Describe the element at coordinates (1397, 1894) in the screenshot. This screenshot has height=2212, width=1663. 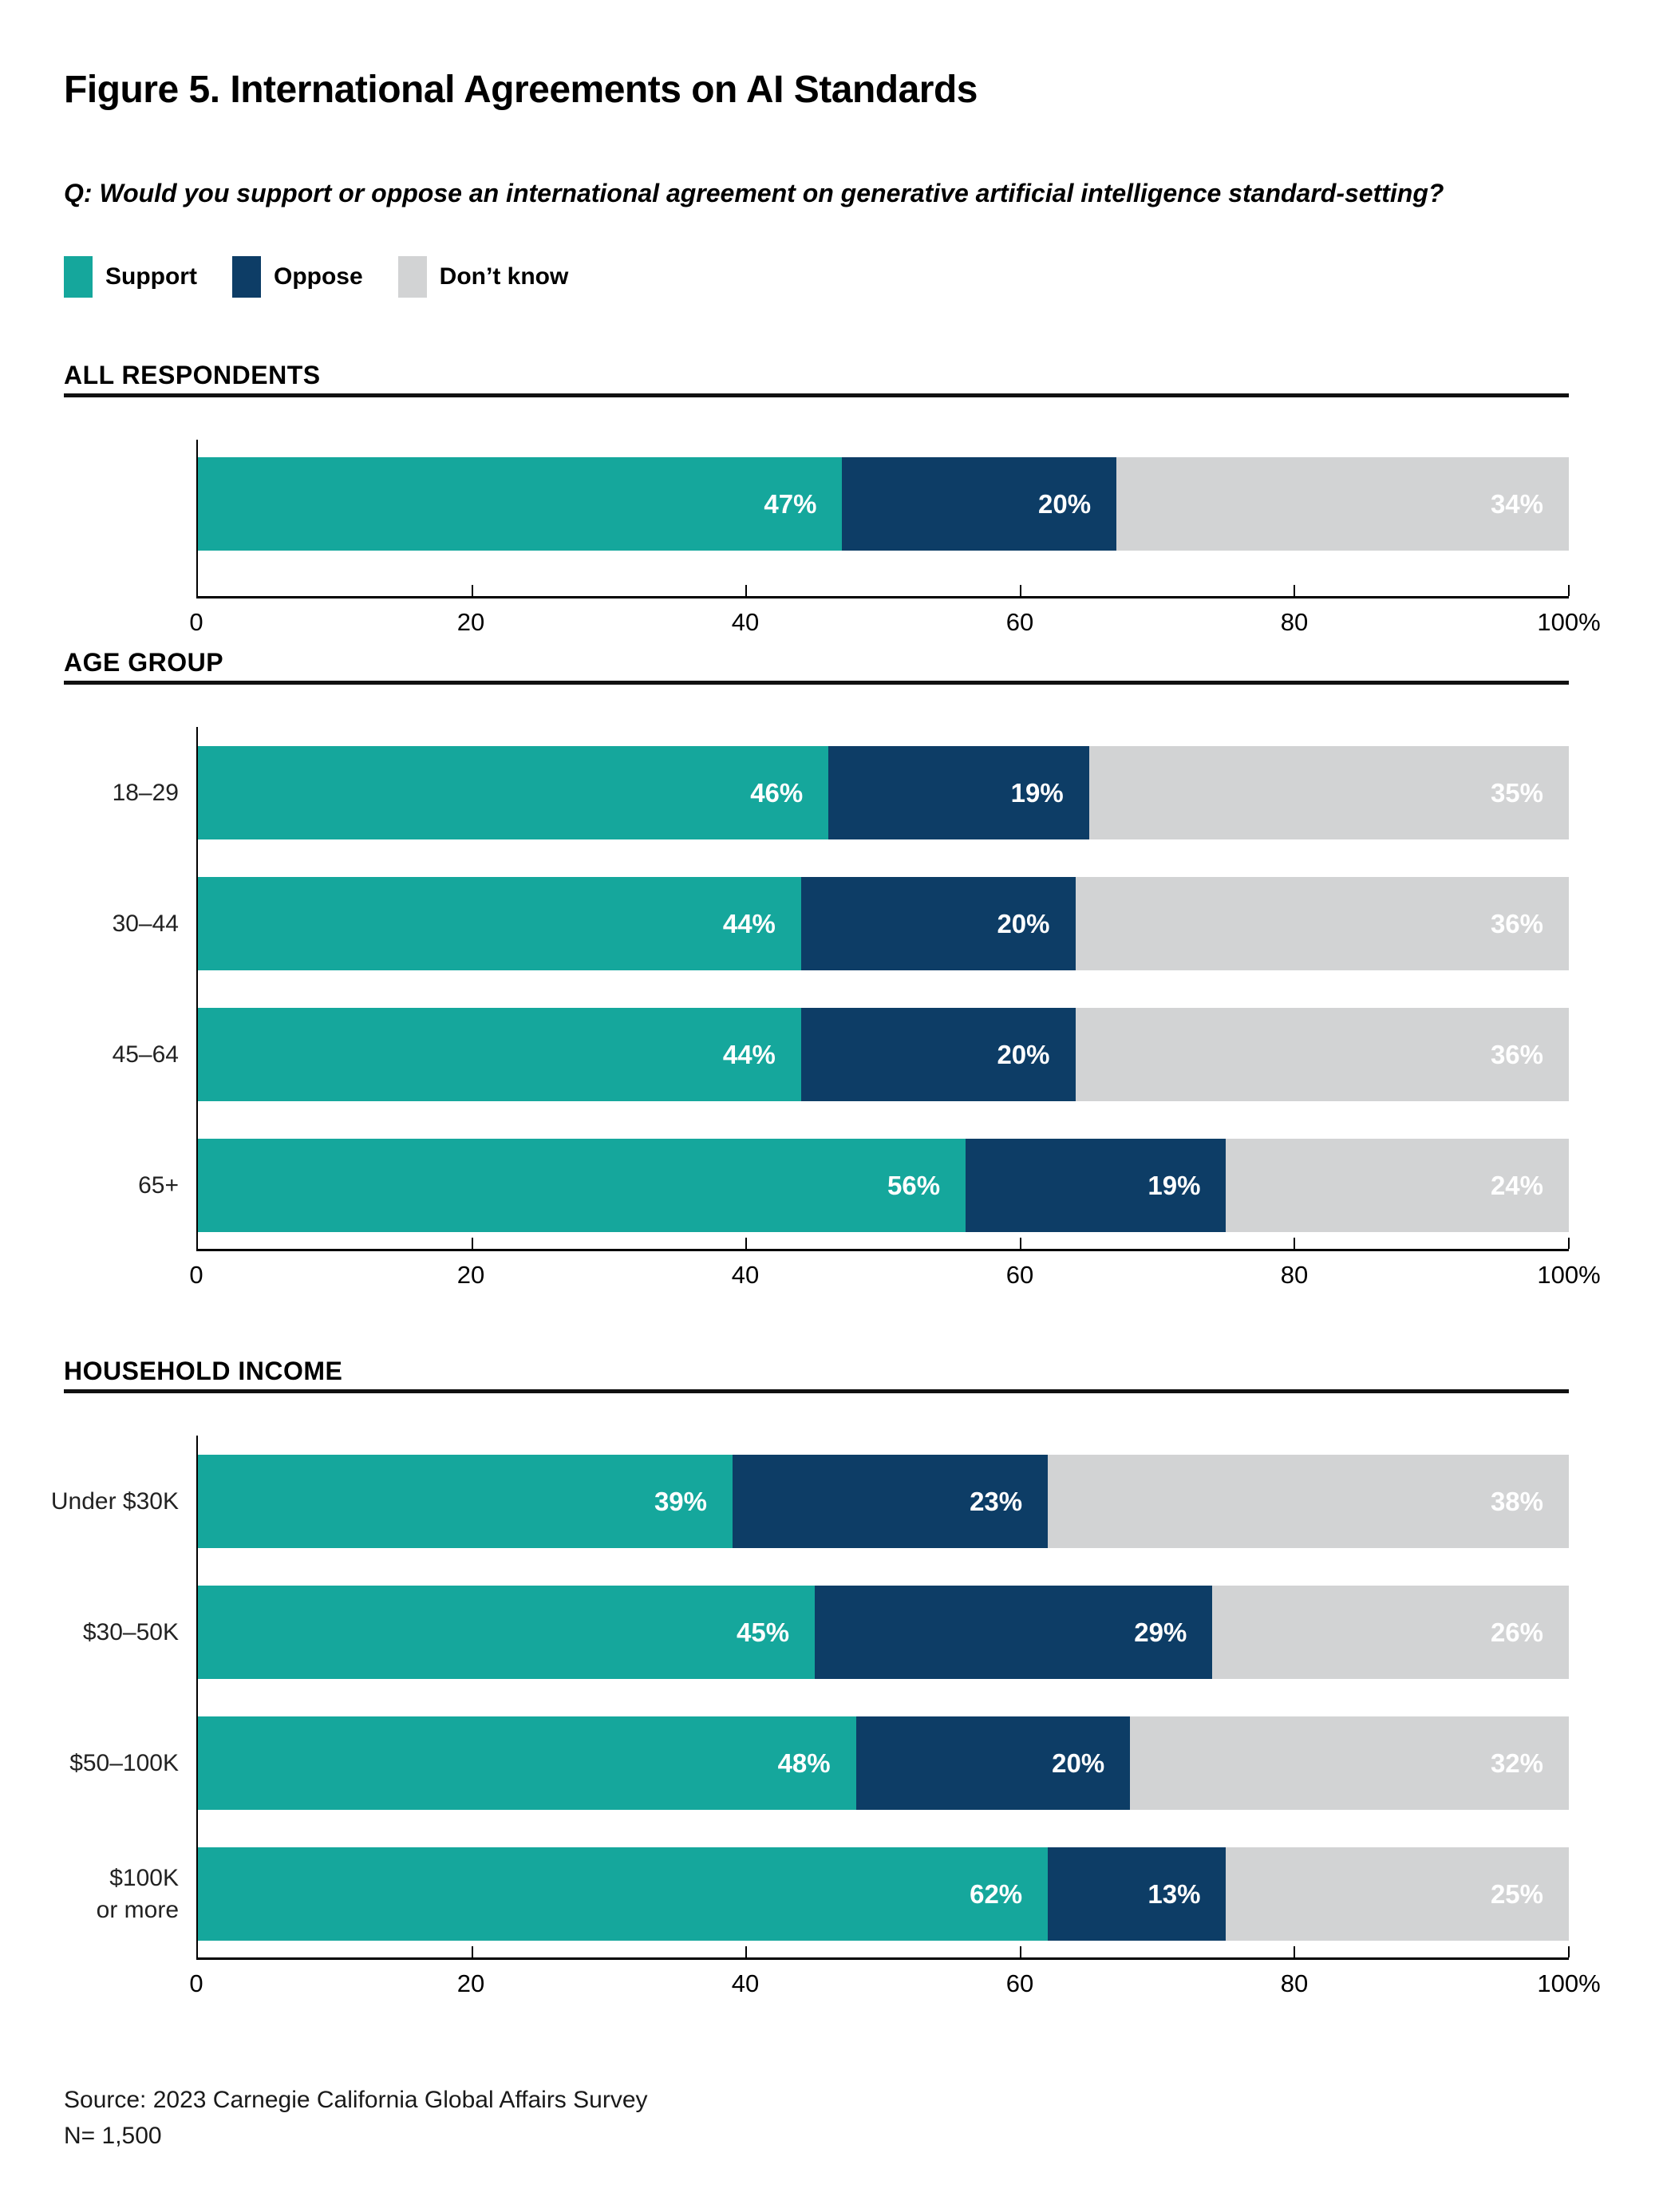
I see `segment-dontknow: 25%` at that location.